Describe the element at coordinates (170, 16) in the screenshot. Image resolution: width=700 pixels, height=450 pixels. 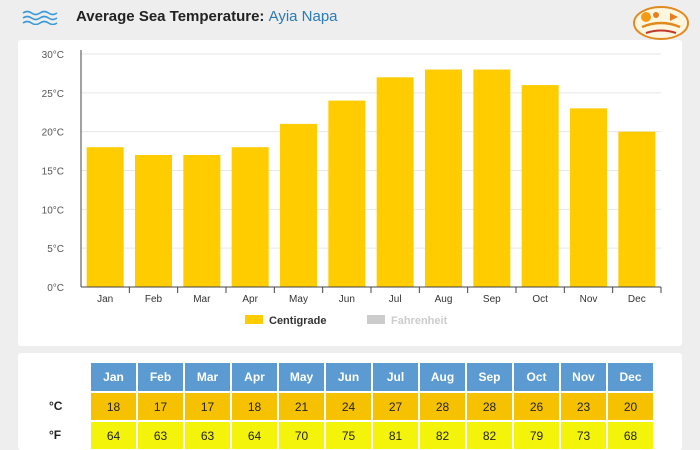
I see `title-text: Average Sea Temperature:` at that location.